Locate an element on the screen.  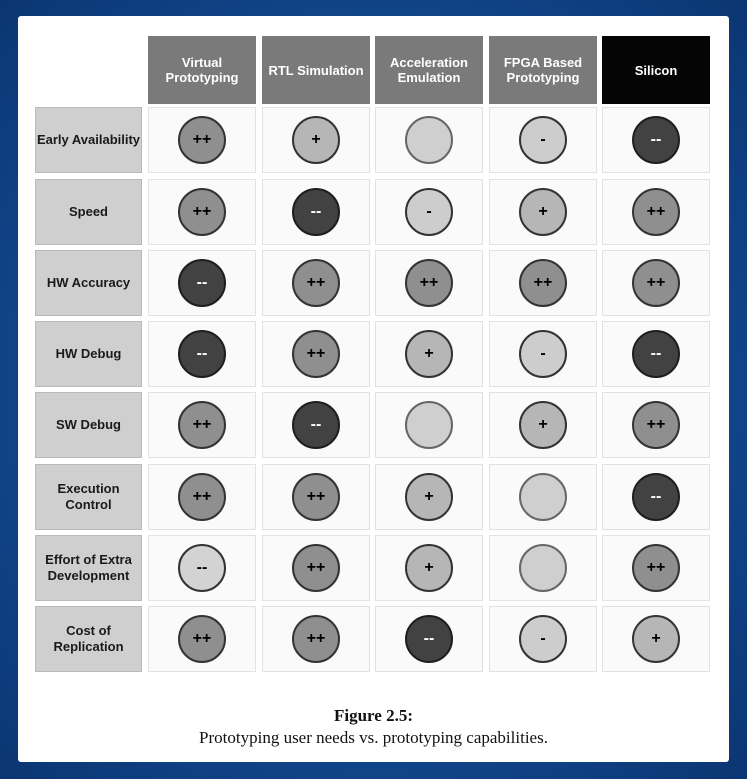
row-header-speed: Speed is located at coordinates (88, 212).